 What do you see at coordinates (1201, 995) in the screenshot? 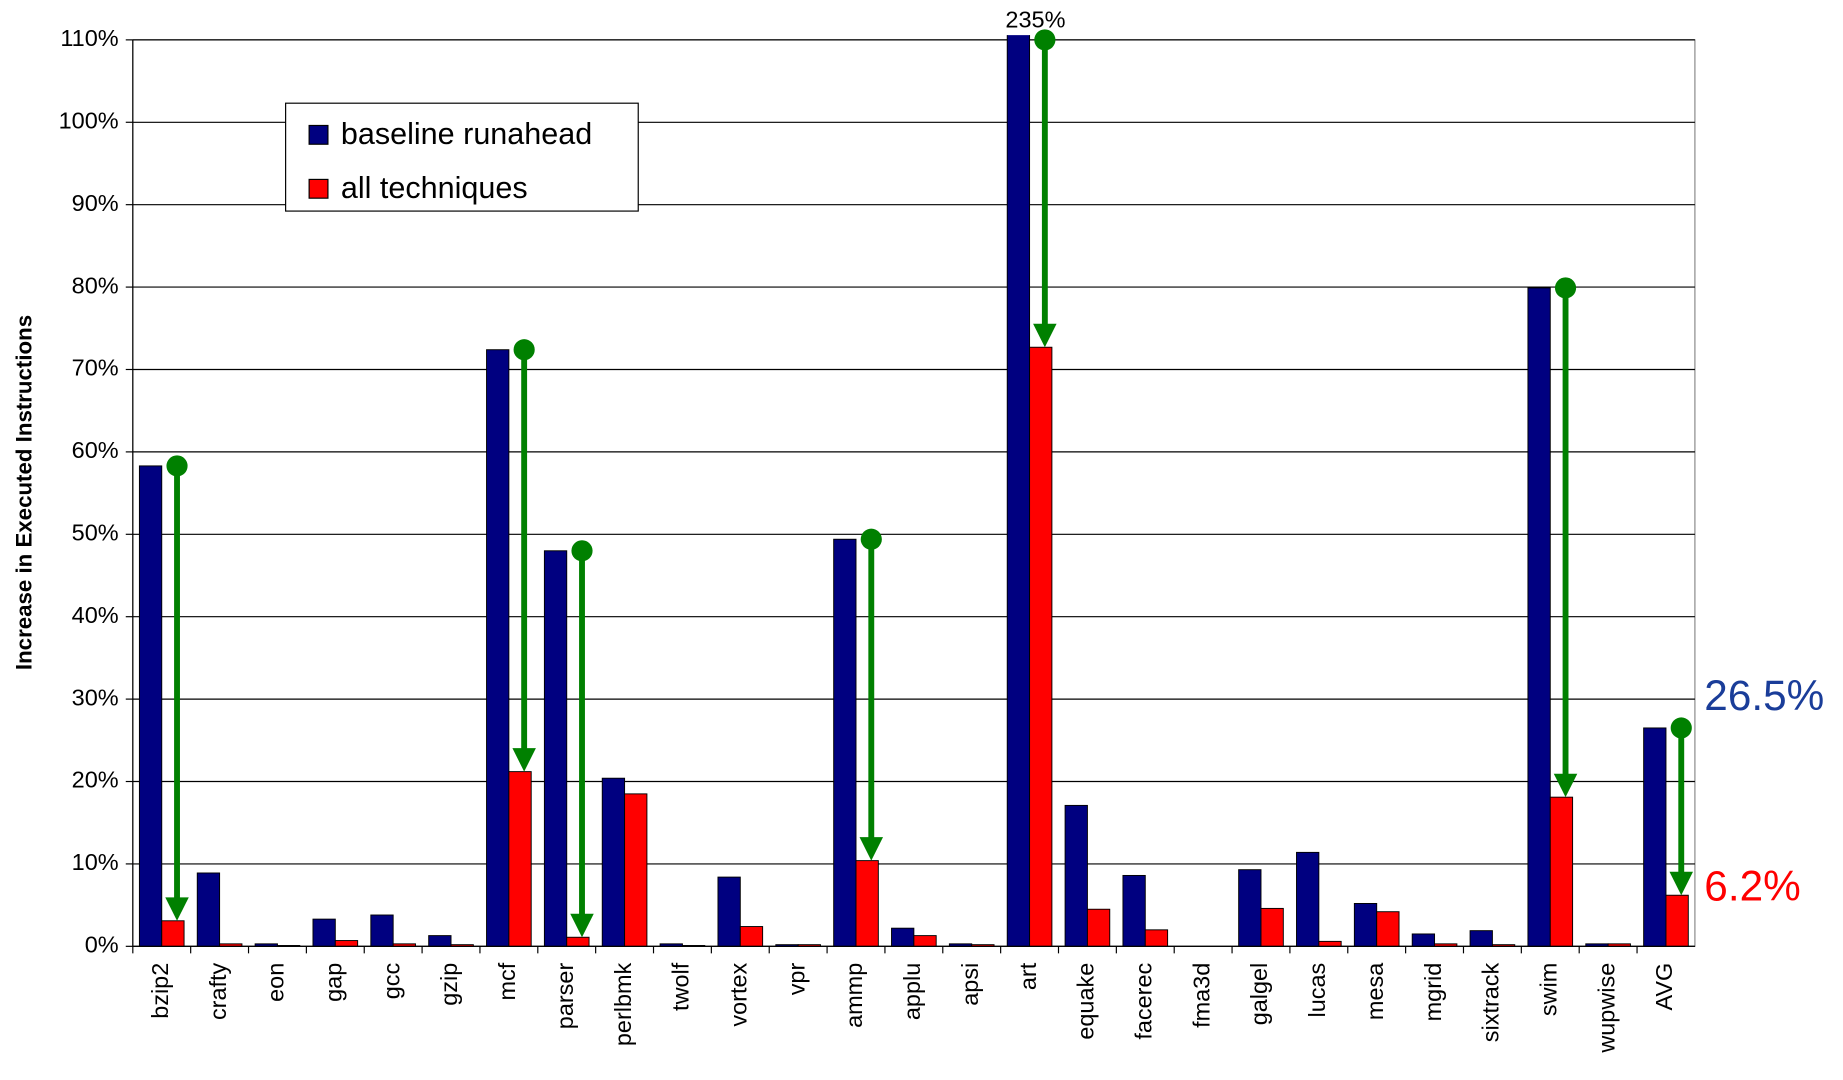
I see `x-tick-label: fma3d` at bounding box center [1201, 995].